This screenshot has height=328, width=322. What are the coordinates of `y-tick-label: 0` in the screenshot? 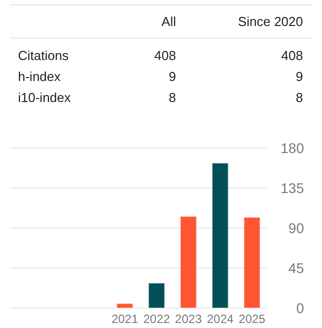 It's located at (300, 308).